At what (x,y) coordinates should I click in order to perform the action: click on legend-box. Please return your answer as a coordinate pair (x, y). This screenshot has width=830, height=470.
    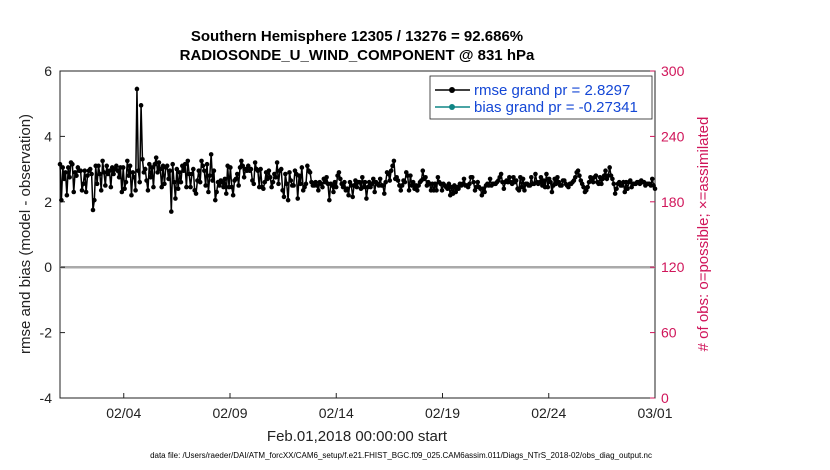
    Looking at the image, I should click on (541, 97).